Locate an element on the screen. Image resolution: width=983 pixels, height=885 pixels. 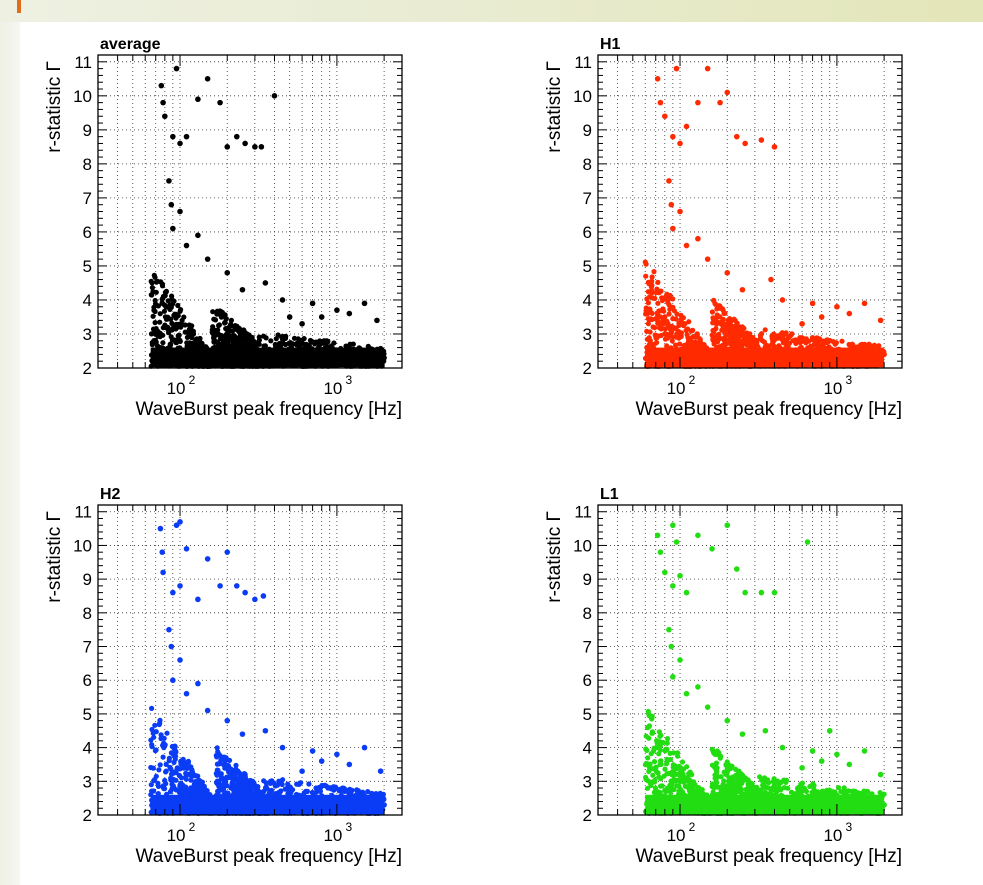
y-tick-label: 11 is located at coordinates (83, 62).